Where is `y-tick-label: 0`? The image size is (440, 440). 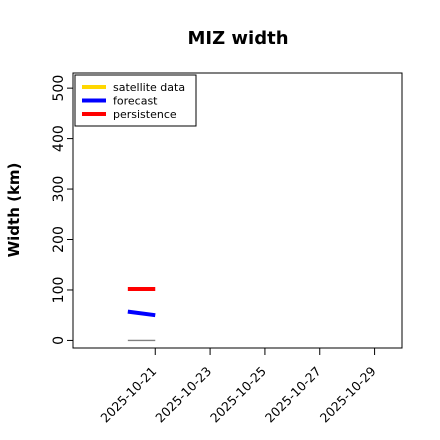
y-tick-label: 0 is located at coordinates (59, 340).